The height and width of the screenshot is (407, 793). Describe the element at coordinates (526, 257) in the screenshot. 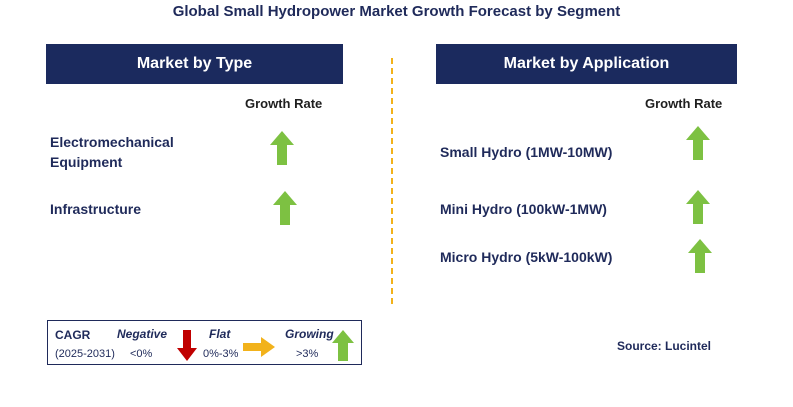

I see `application-item-micro-hydro: Micro Hydro (5kW-100kW)` at that location.